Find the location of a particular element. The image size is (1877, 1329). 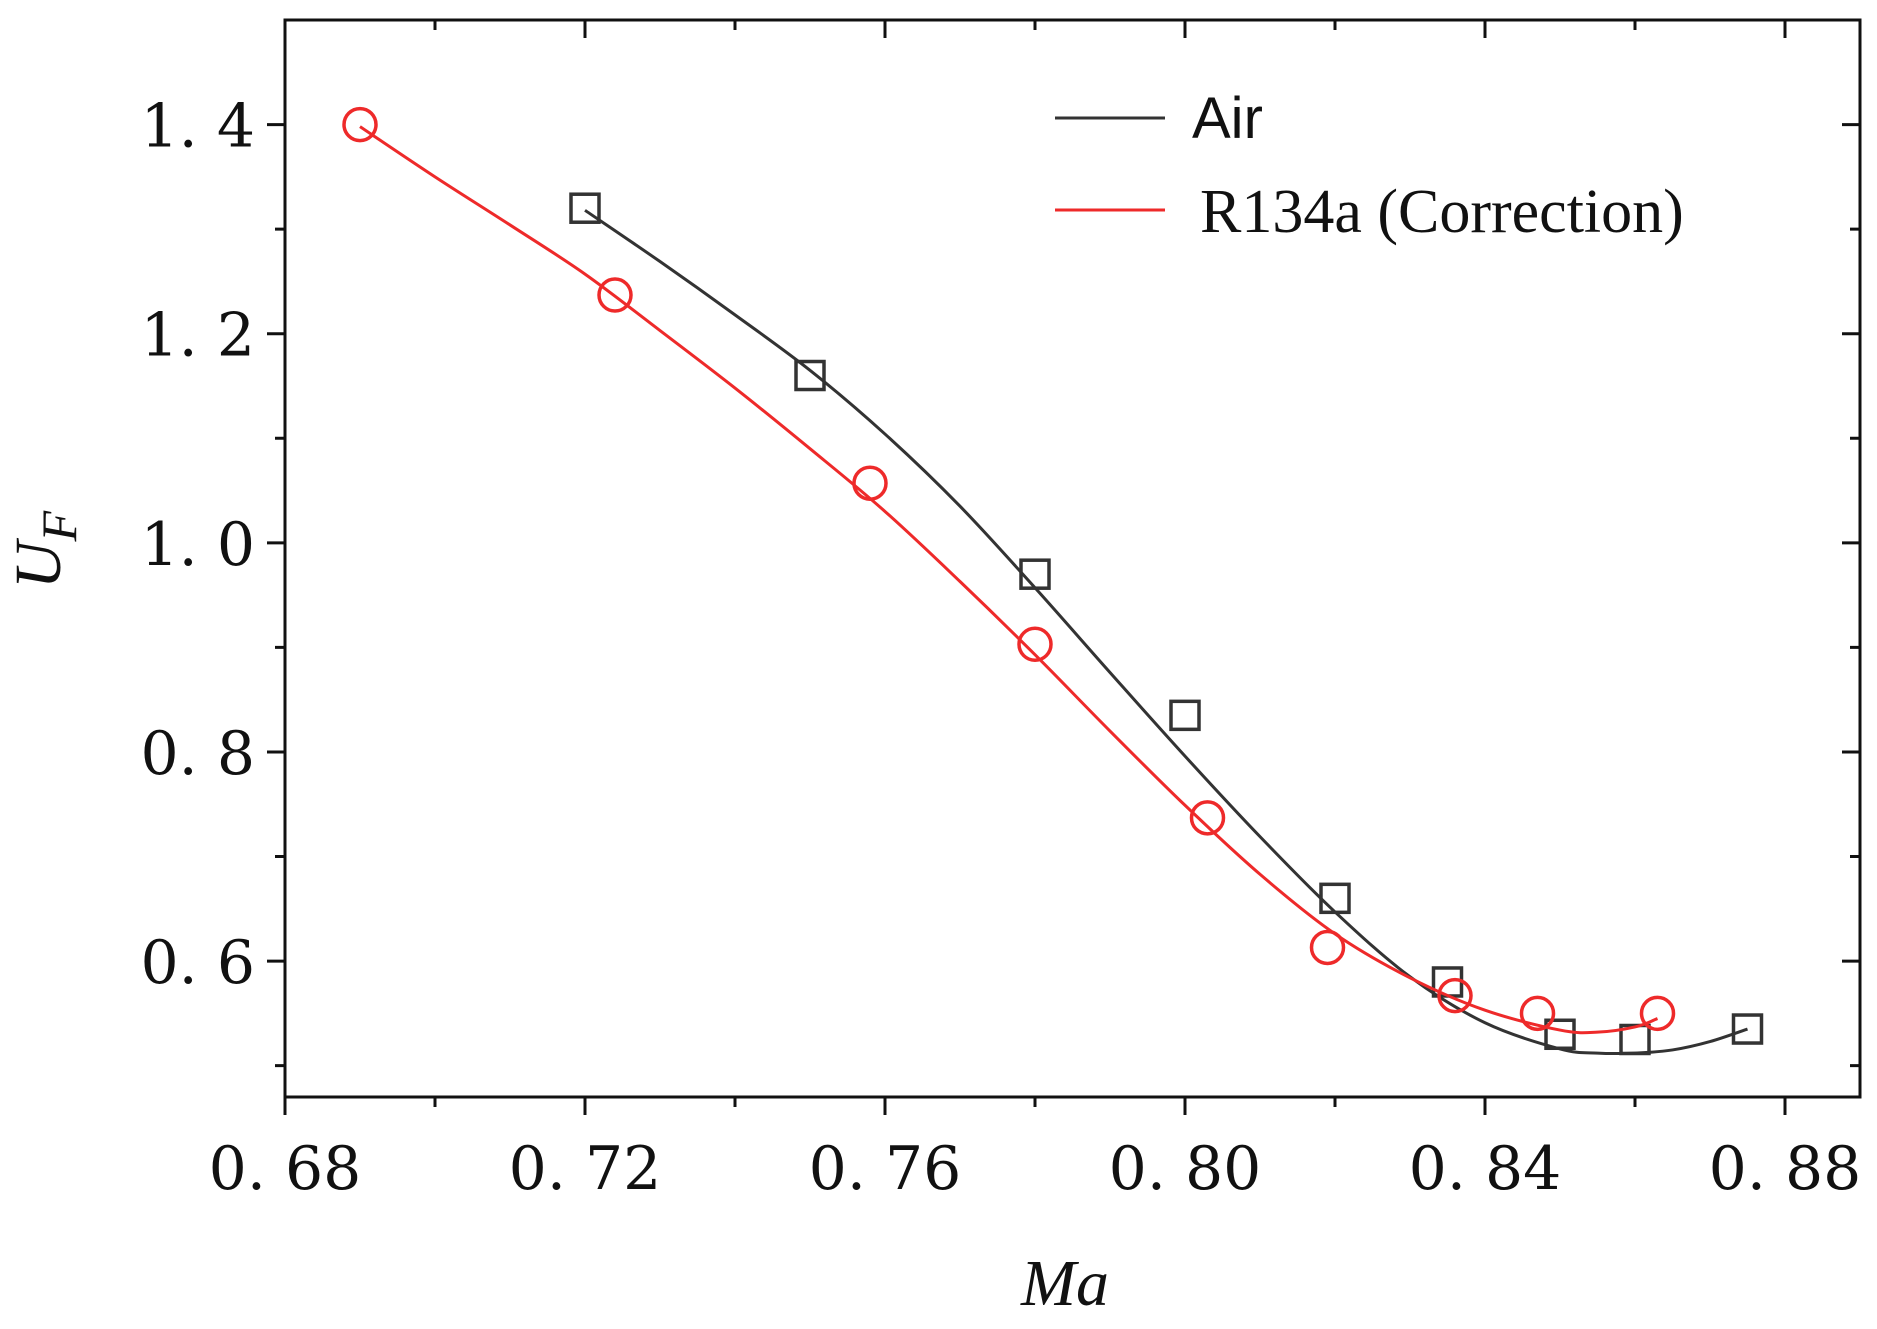

x-tick-label: 0. 80 is located at coordinates (1185, 1169).